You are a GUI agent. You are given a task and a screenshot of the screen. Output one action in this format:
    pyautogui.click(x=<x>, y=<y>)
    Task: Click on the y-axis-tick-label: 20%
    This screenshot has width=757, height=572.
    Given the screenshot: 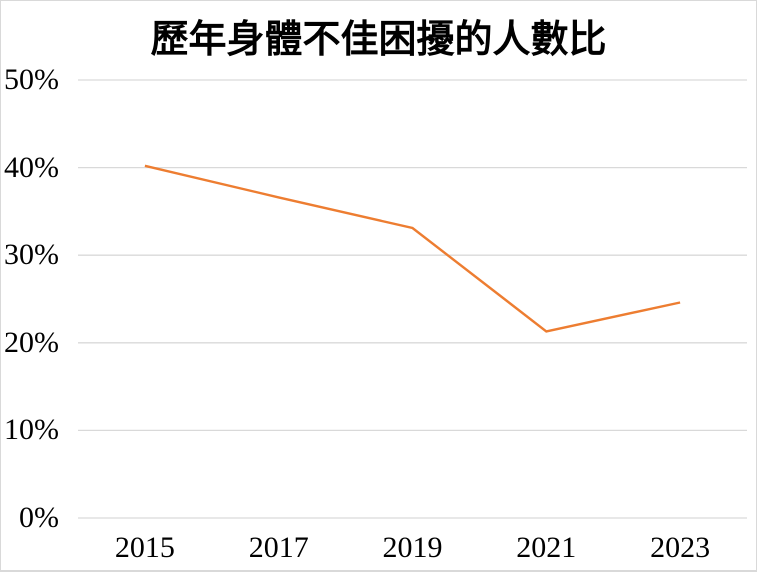 What is the action you would take?
    pyautogui.click(x=31, y=342)
    